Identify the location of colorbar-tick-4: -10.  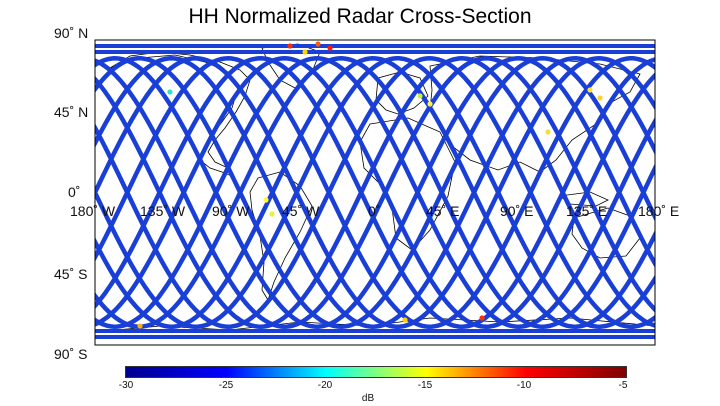
(524, 385).